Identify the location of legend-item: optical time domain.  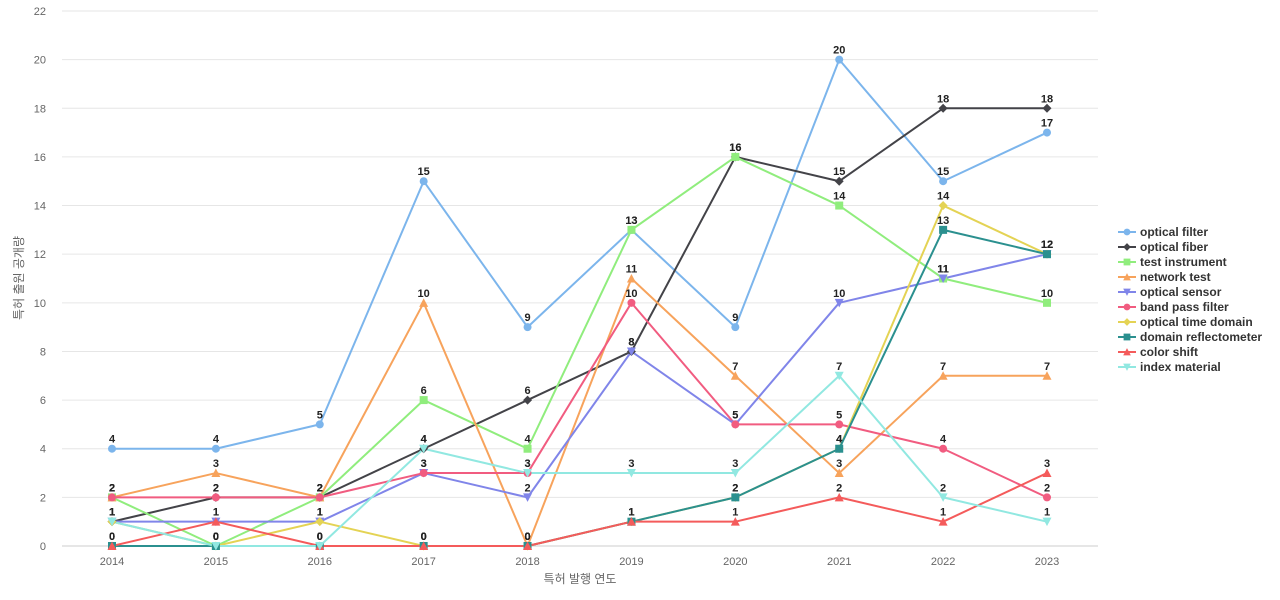
(1190, 321).